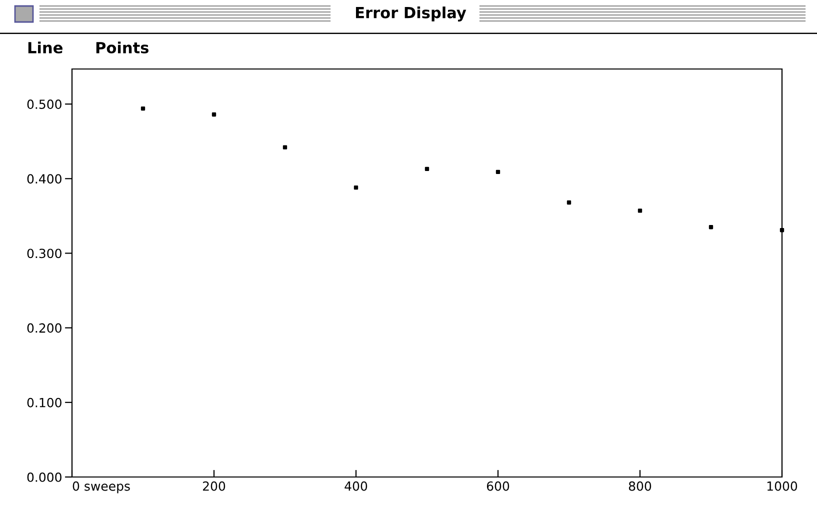 The height and width of the screenshot is (508, 817). What do you see at coordinates (411, 14) in the screenshot?
I see `chart-title: Error Display` at bounding box center [411, 14].